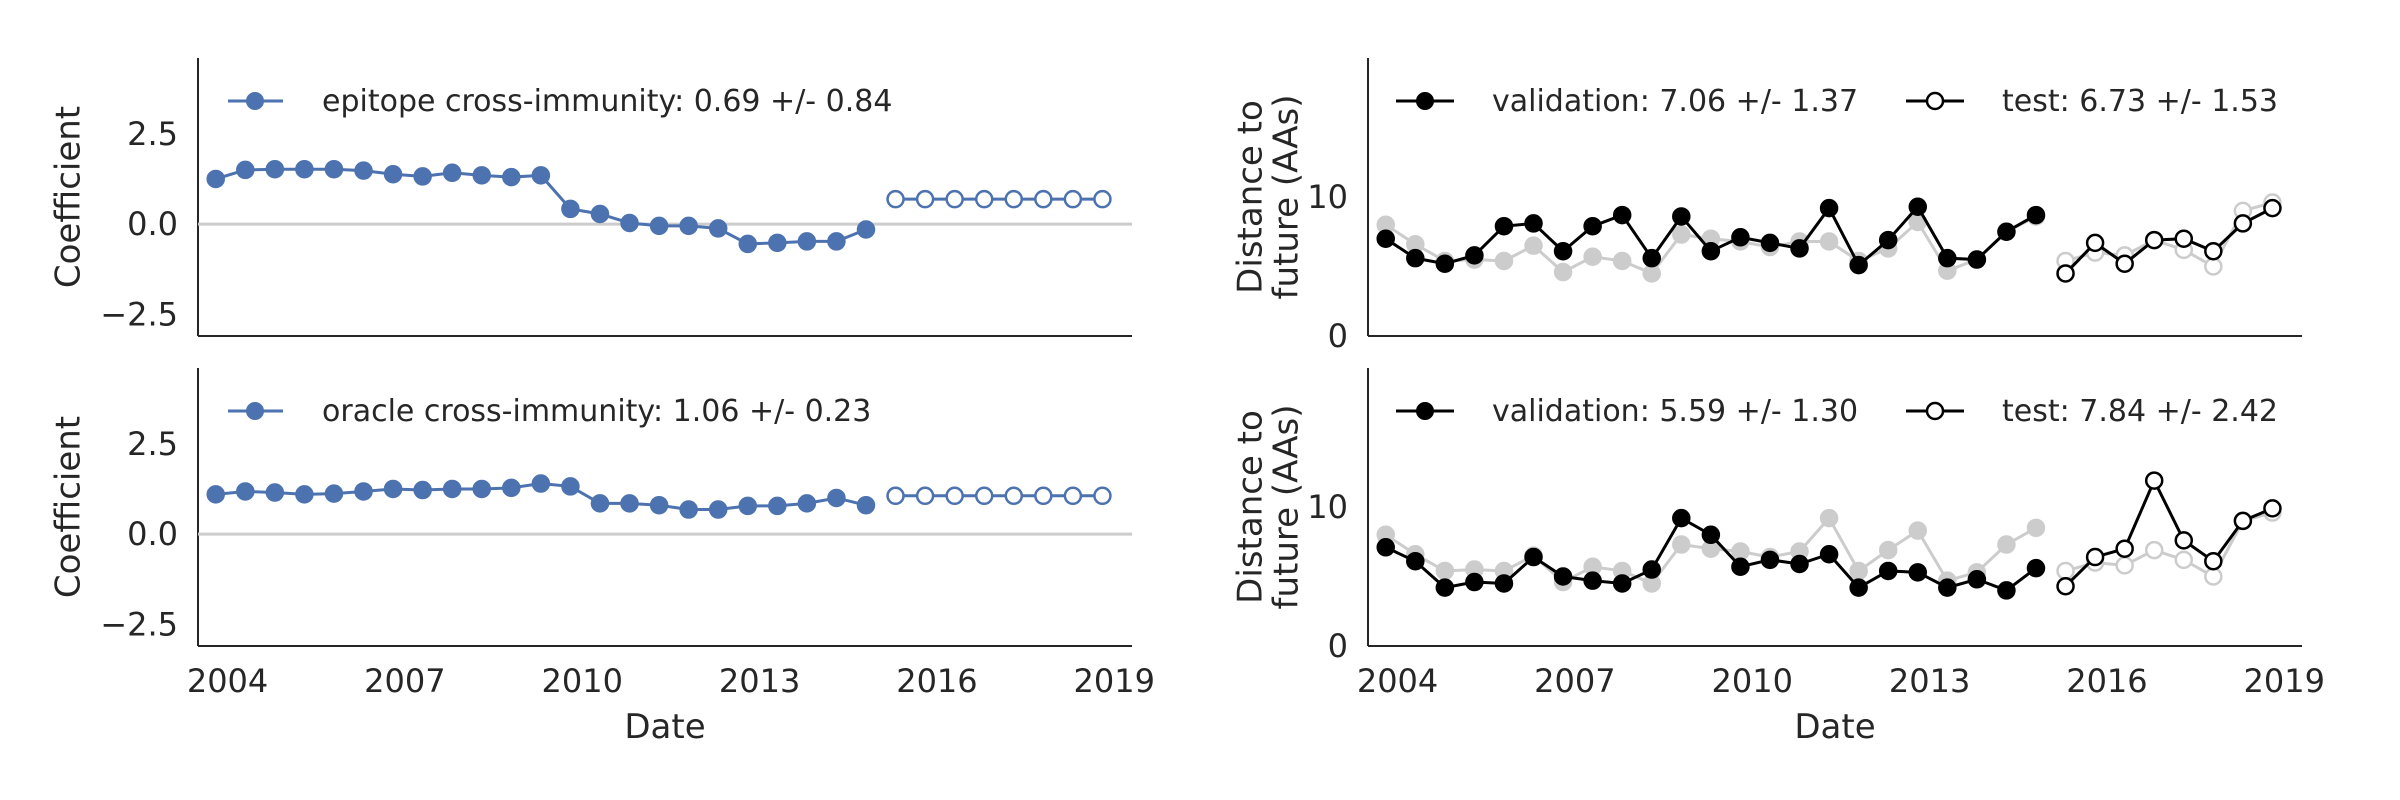  I want to click on legend-label: epitope cross-immunity: 0.69 +/- 0.84, so click(607, 101).